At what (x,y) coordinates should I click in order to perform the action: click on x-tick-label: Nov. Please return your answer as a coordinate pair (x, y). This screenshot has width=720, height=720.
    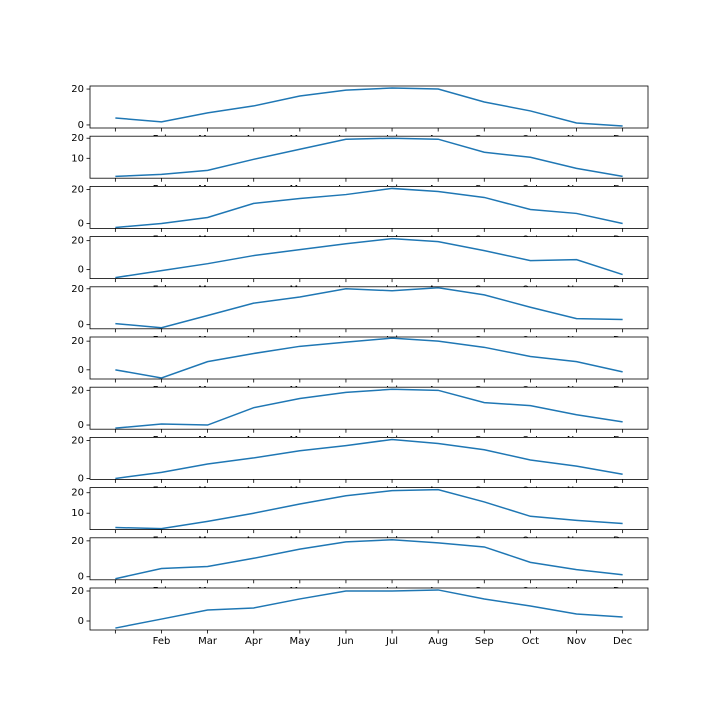
    Looking at the image, I should click on (577, 641).